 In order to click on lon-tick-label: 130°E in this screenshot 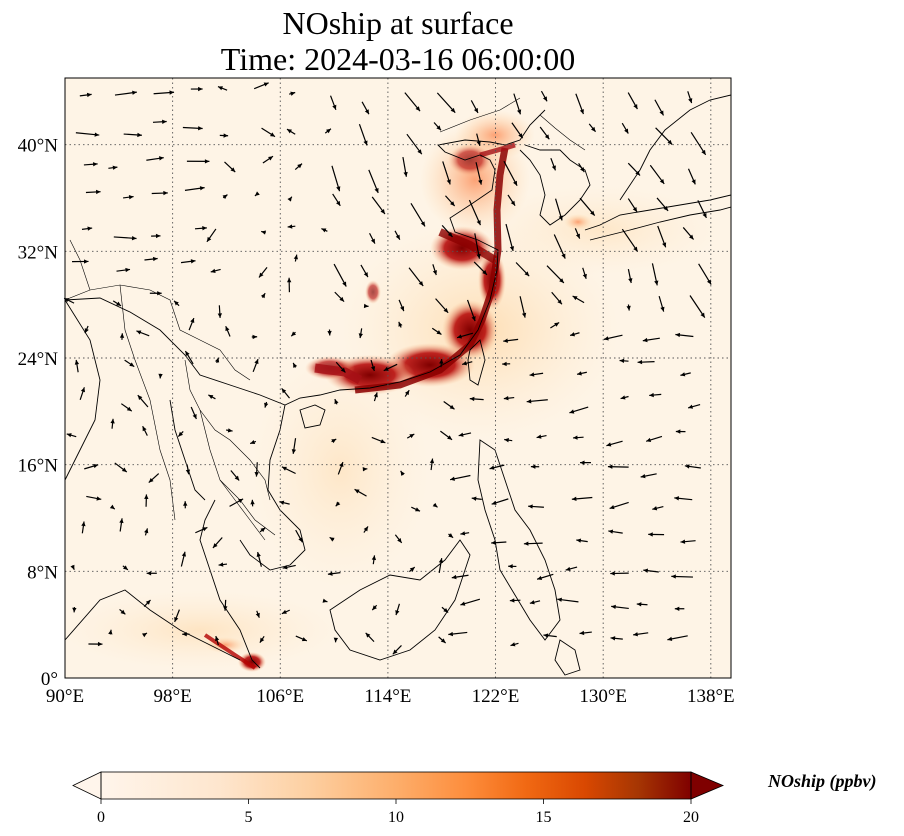, I will do `click(603, 696)`.